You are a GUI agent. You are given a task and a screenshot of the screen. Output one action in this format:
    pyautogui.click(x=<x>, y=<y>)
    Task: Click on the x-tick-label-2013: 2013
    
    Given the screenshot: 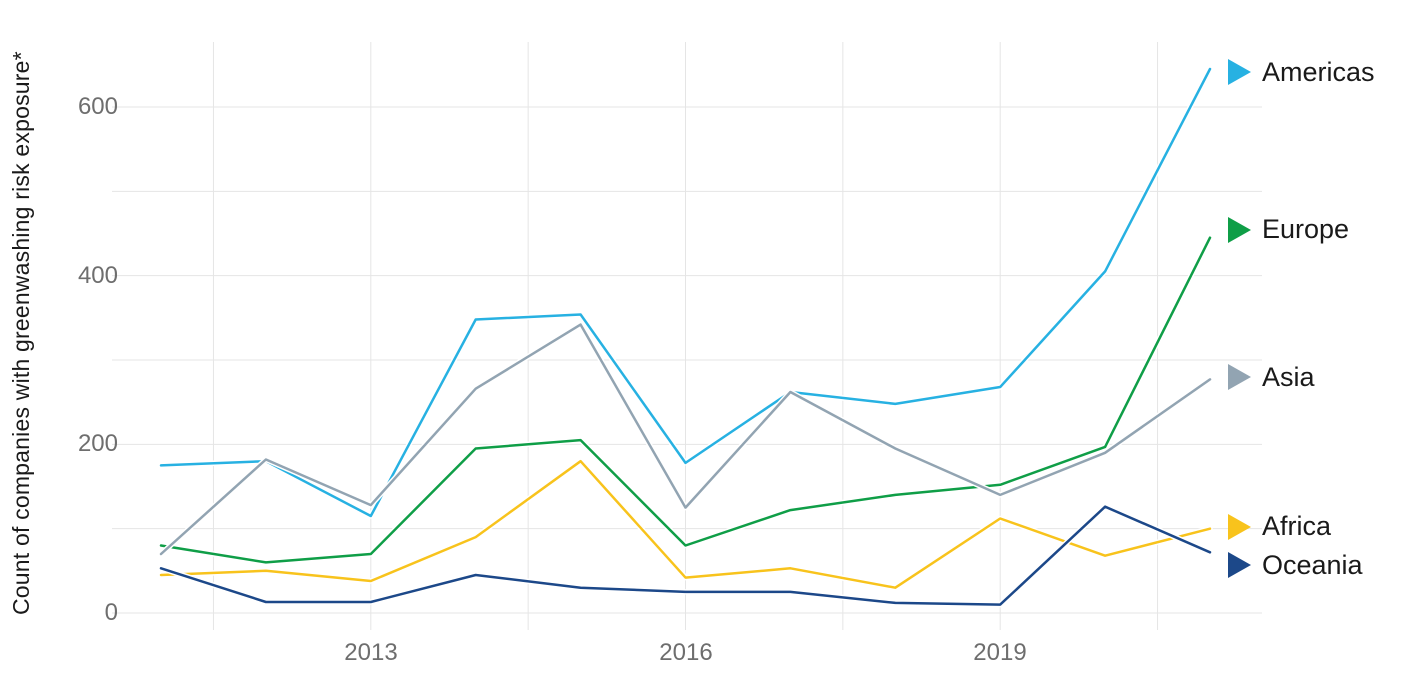 What is the action you would take?
    pyautogui.click(x=371, y=652)
    